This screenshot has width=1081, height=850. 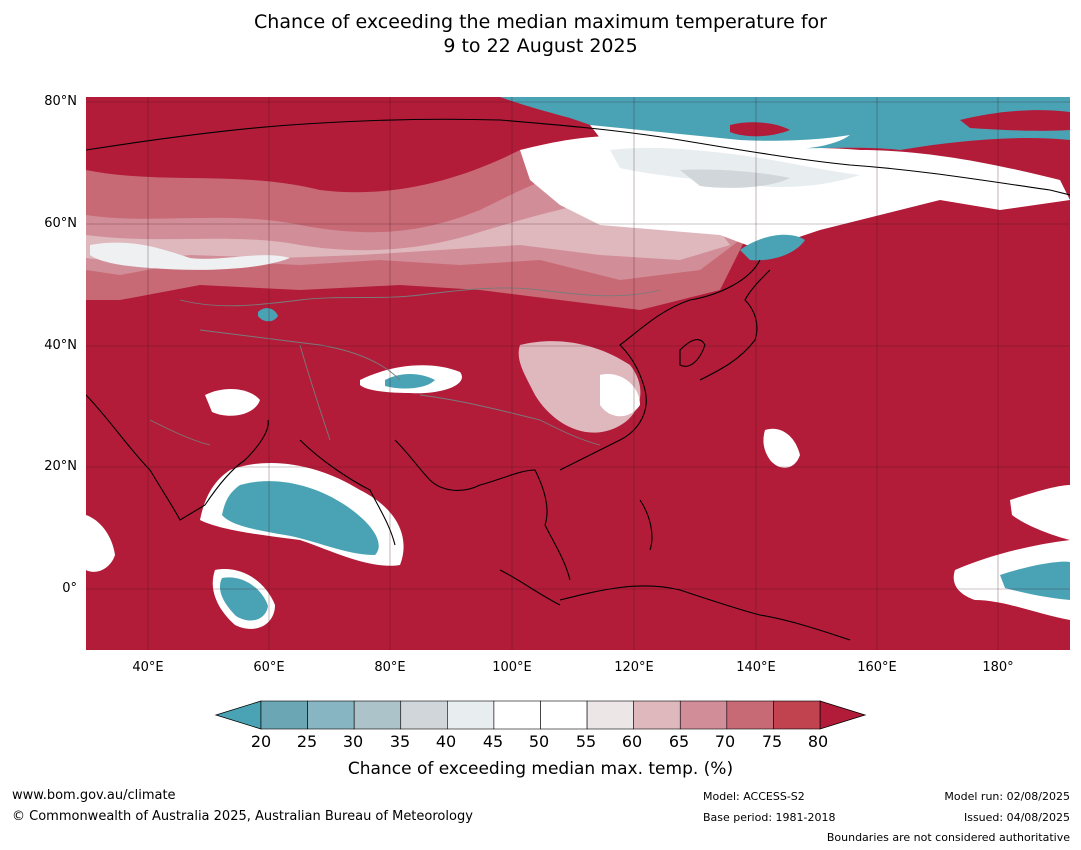 I want to click on colorbar, so click(x=540, y=715).